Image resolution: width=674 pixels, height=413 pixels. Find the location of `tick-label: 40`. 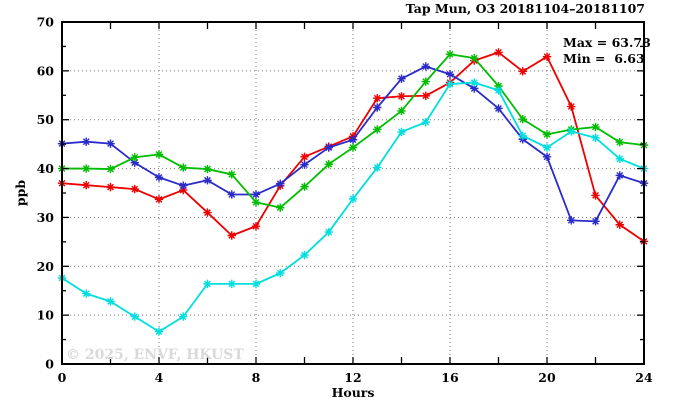

tick-label: 40 is located at coordinates (46, 168).